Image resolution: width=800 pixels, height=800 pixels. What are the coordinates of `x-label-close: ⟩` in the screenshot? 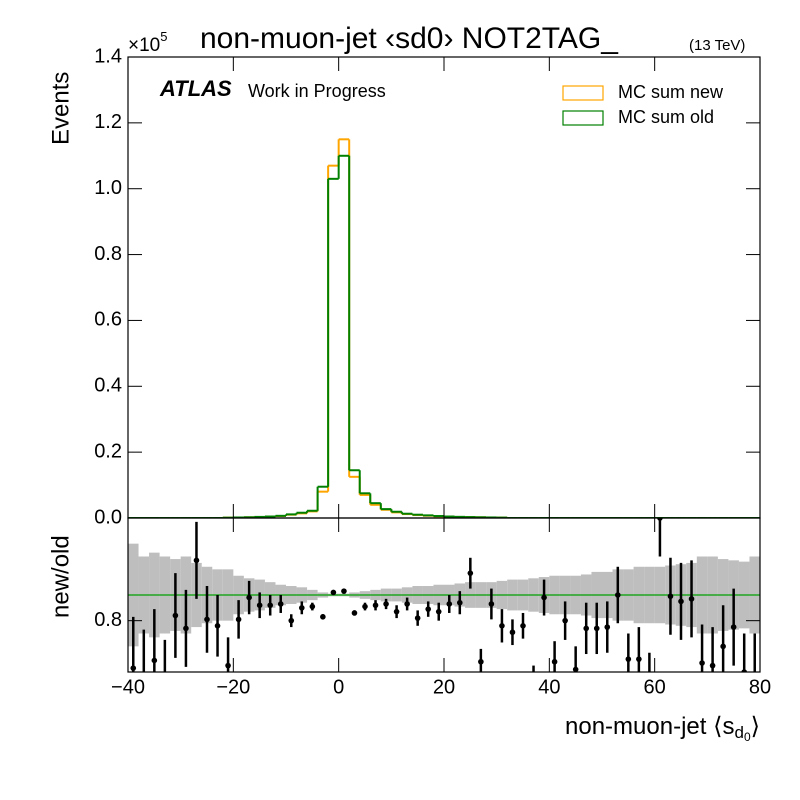 It's located at (755, 726).